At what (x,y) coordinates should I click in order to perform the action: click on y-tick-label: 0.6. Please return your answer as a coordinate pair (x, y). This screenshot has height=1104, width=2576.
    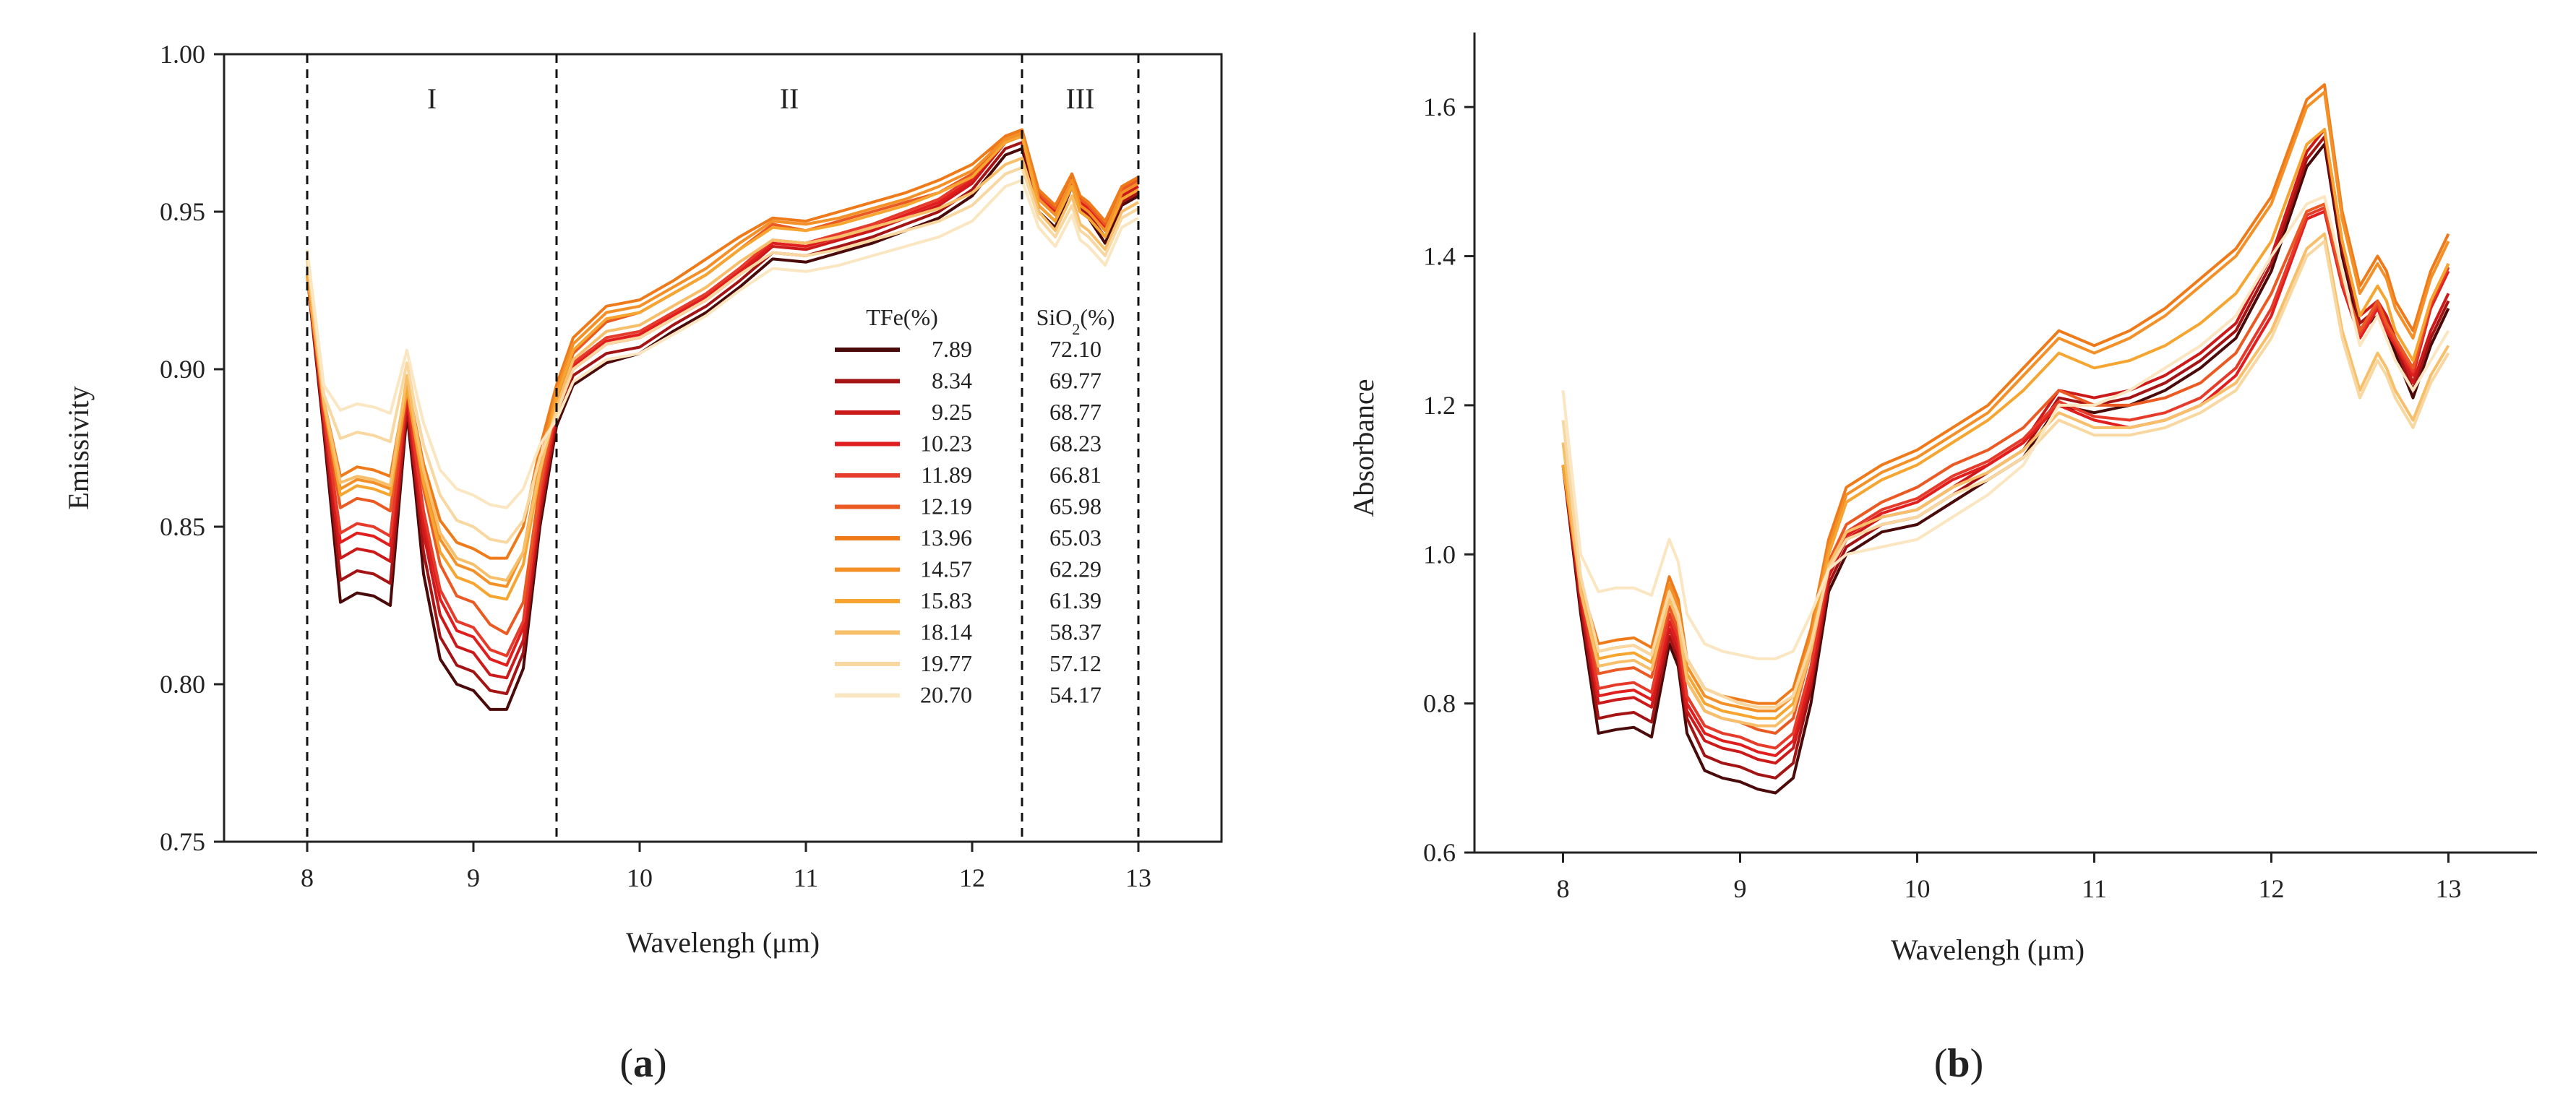
    Looking at the image, I should click on (1440, 852).